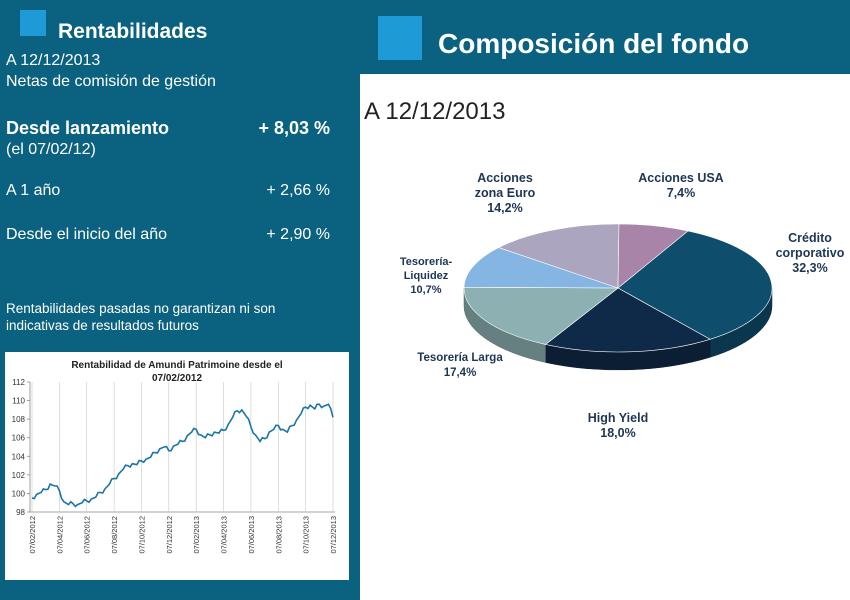  I want to click on pie-label-high-yield: High Yield 18,0%, so click(618, 426).